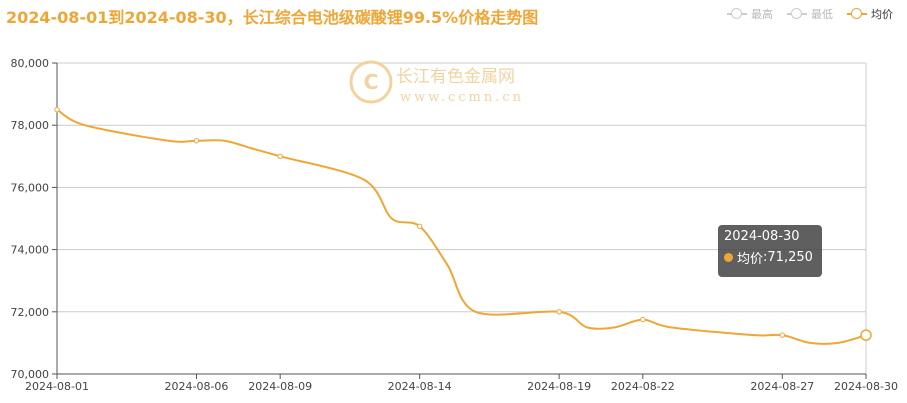 This screenshot has width=907, height=403. Describe the element at coordinates (870, 14) in the screenshot. I see `legend-item-average: 均价` at that location.